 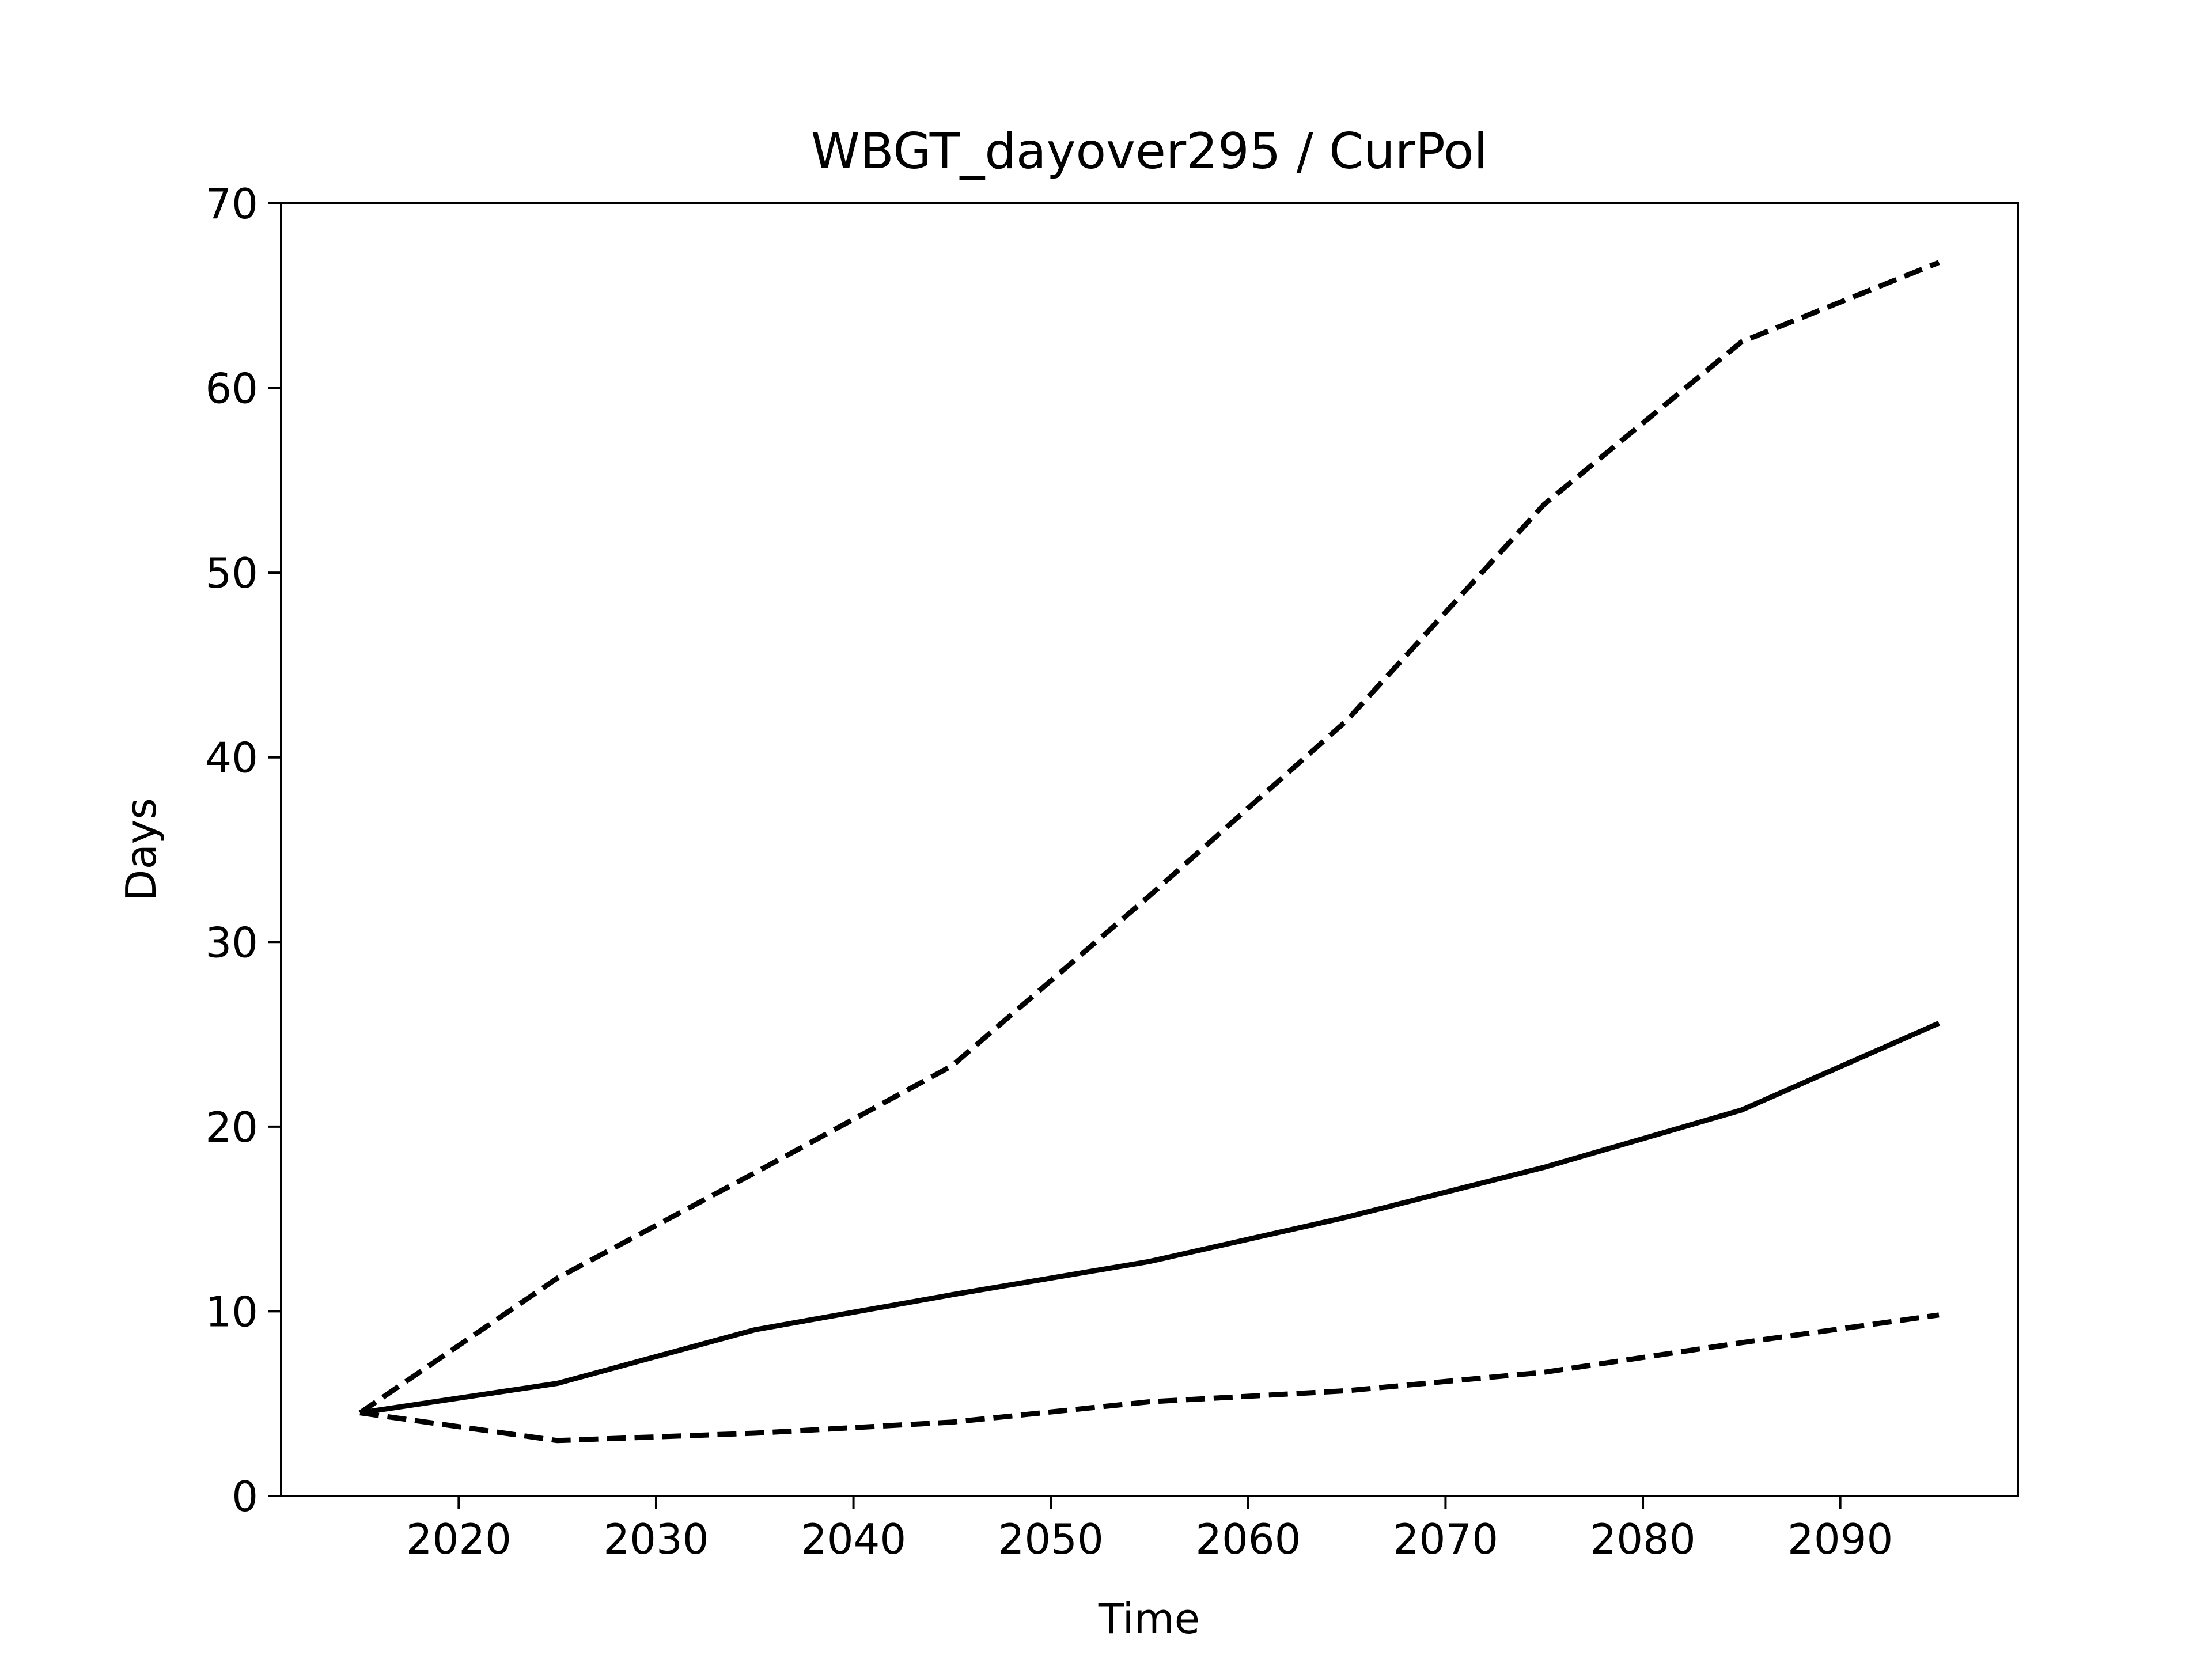 I want to click on y-tick-label: 60, so click(x=231, y=389).